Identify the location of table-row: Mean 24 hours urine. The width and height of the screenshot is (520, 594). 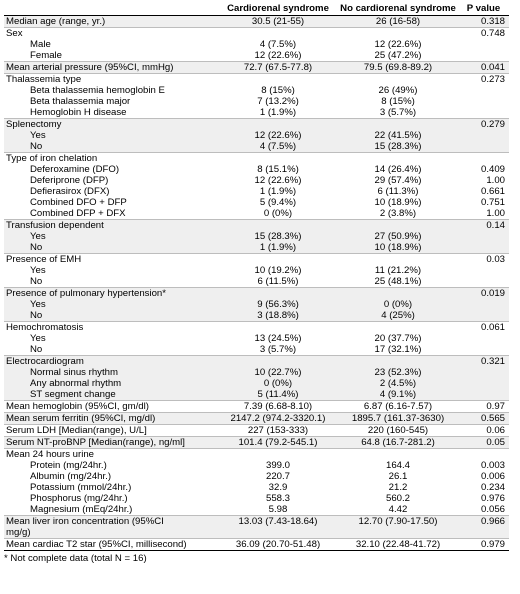
(256, 454).